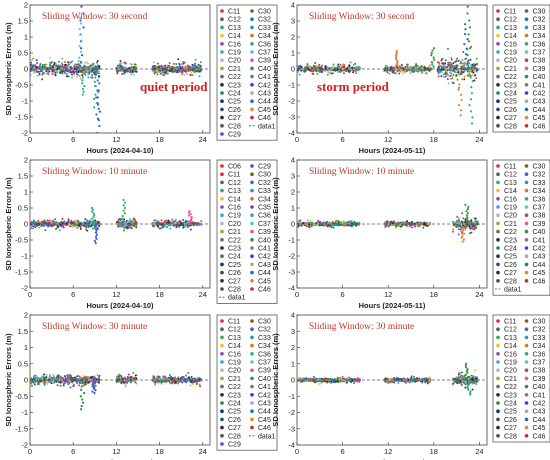 The height and width of the screenshot is (460, 550). What do you see at coordinates (407, 66) in the screenshot?
I see `point-C41` at bounding box center [407, 66].